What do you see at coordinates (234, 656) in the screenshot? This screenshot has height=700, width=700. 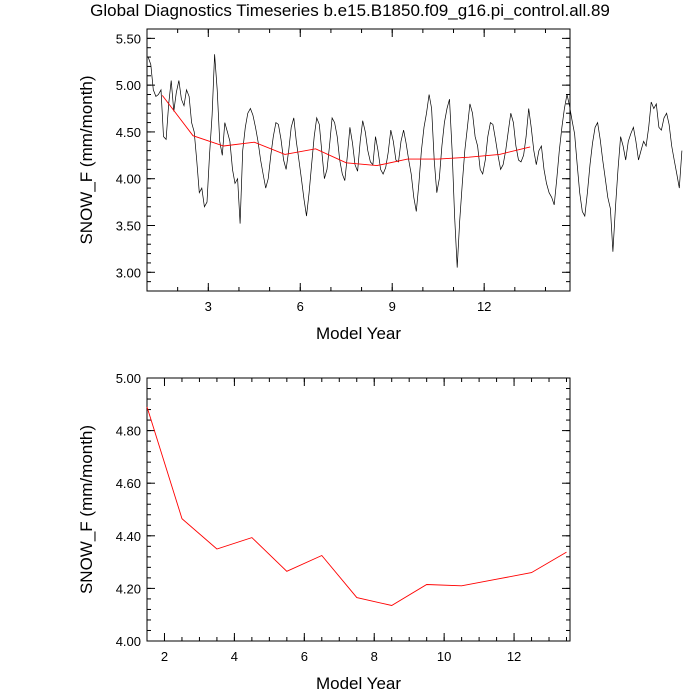 I see `x-tick-label: 4` at bounding box center [234, 656].